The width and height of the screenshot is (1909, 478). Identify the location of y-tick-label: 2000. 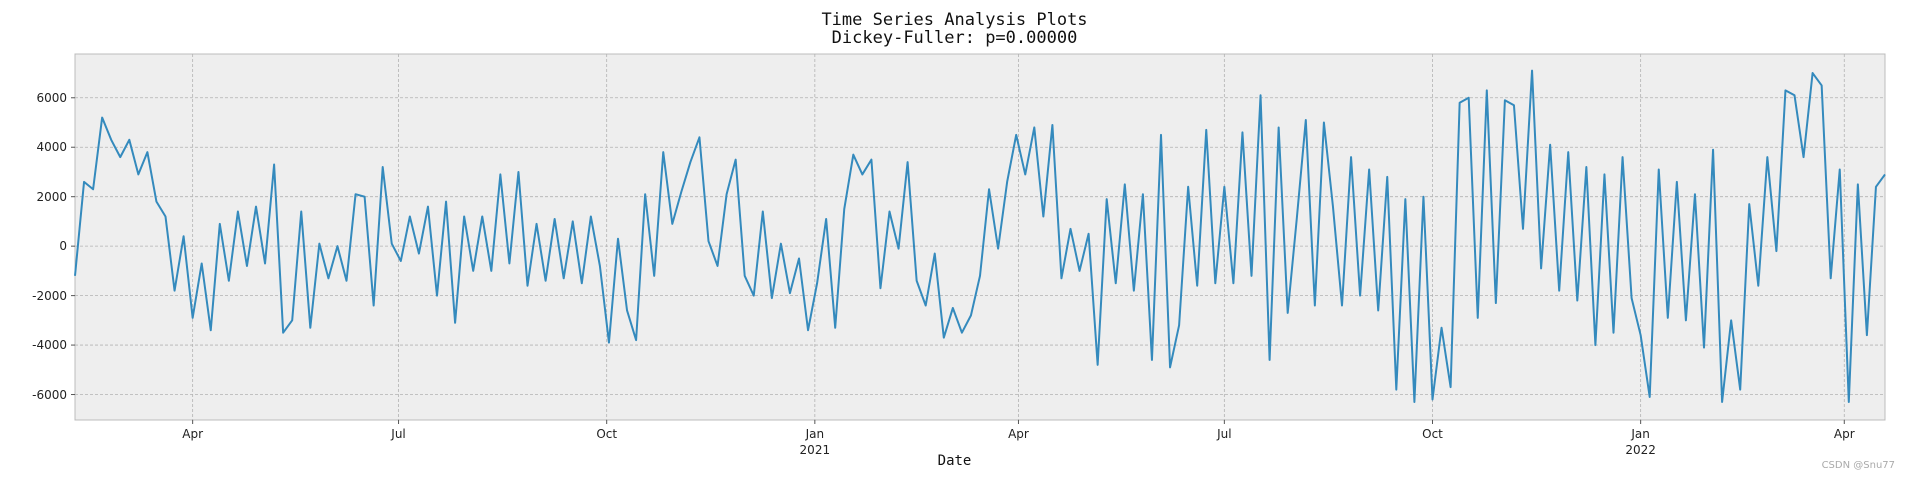
(51, 196).